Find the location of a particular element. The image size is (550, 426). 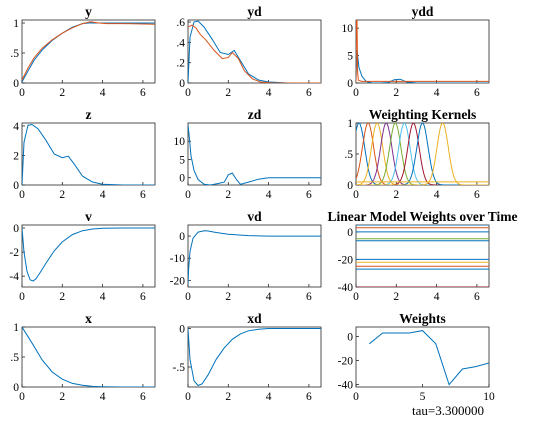

y-tick-label: 2 is located at coordinates (16, 156).